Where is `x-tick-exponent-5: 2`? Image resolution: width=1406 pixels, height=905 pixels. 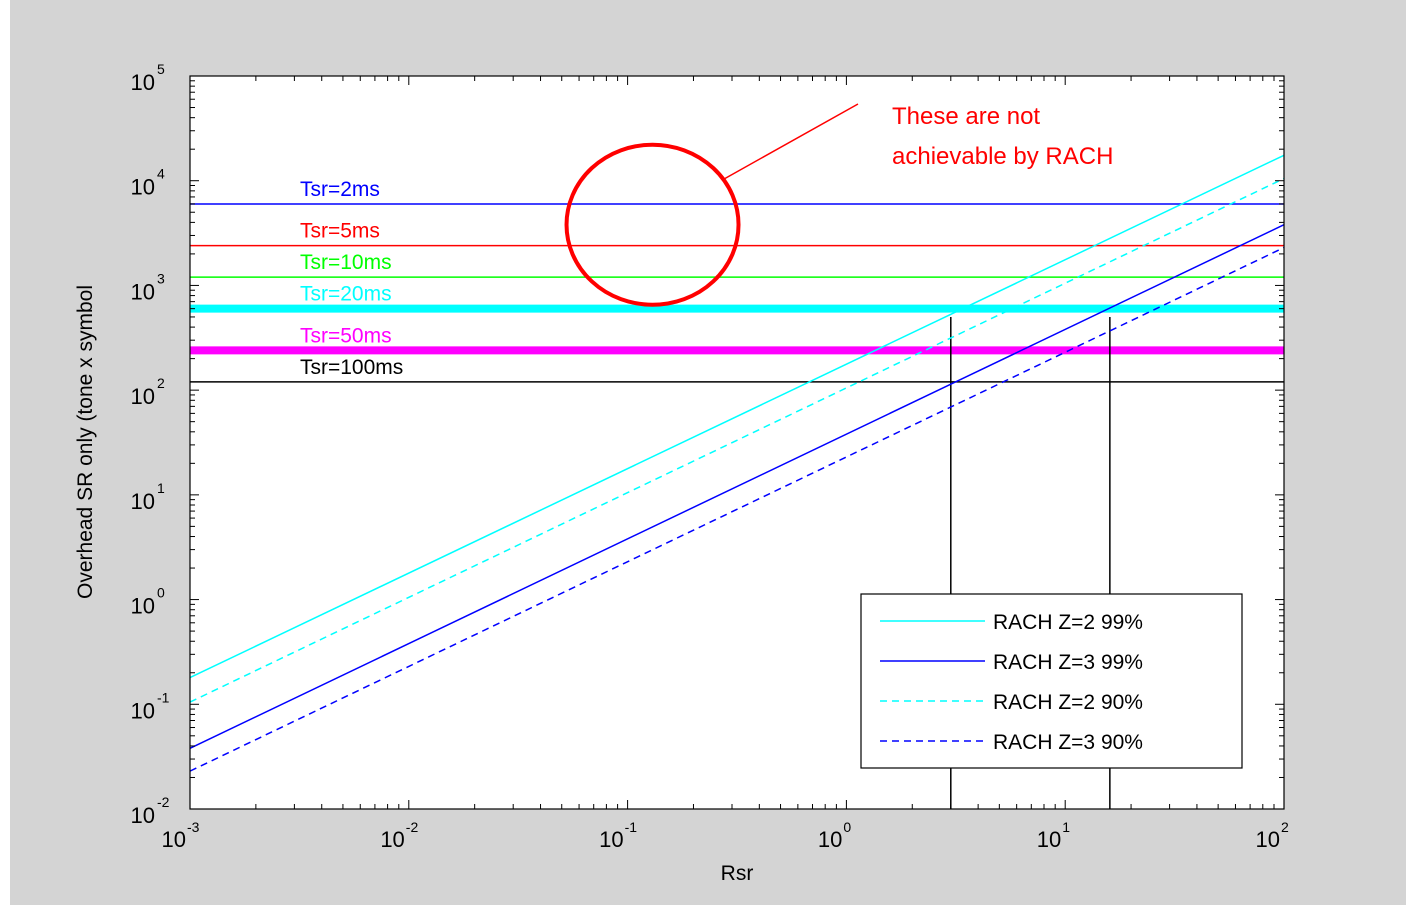 x-tick-exponent-5: 2 is located at coordinates (1285, 827).